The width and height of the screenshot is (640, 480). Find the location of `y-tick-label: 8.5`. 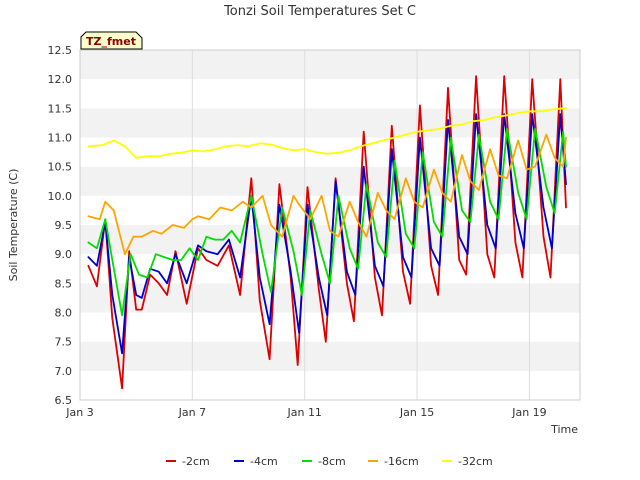

y-tick-label: 8.5 is located at coordinates (64, 283).